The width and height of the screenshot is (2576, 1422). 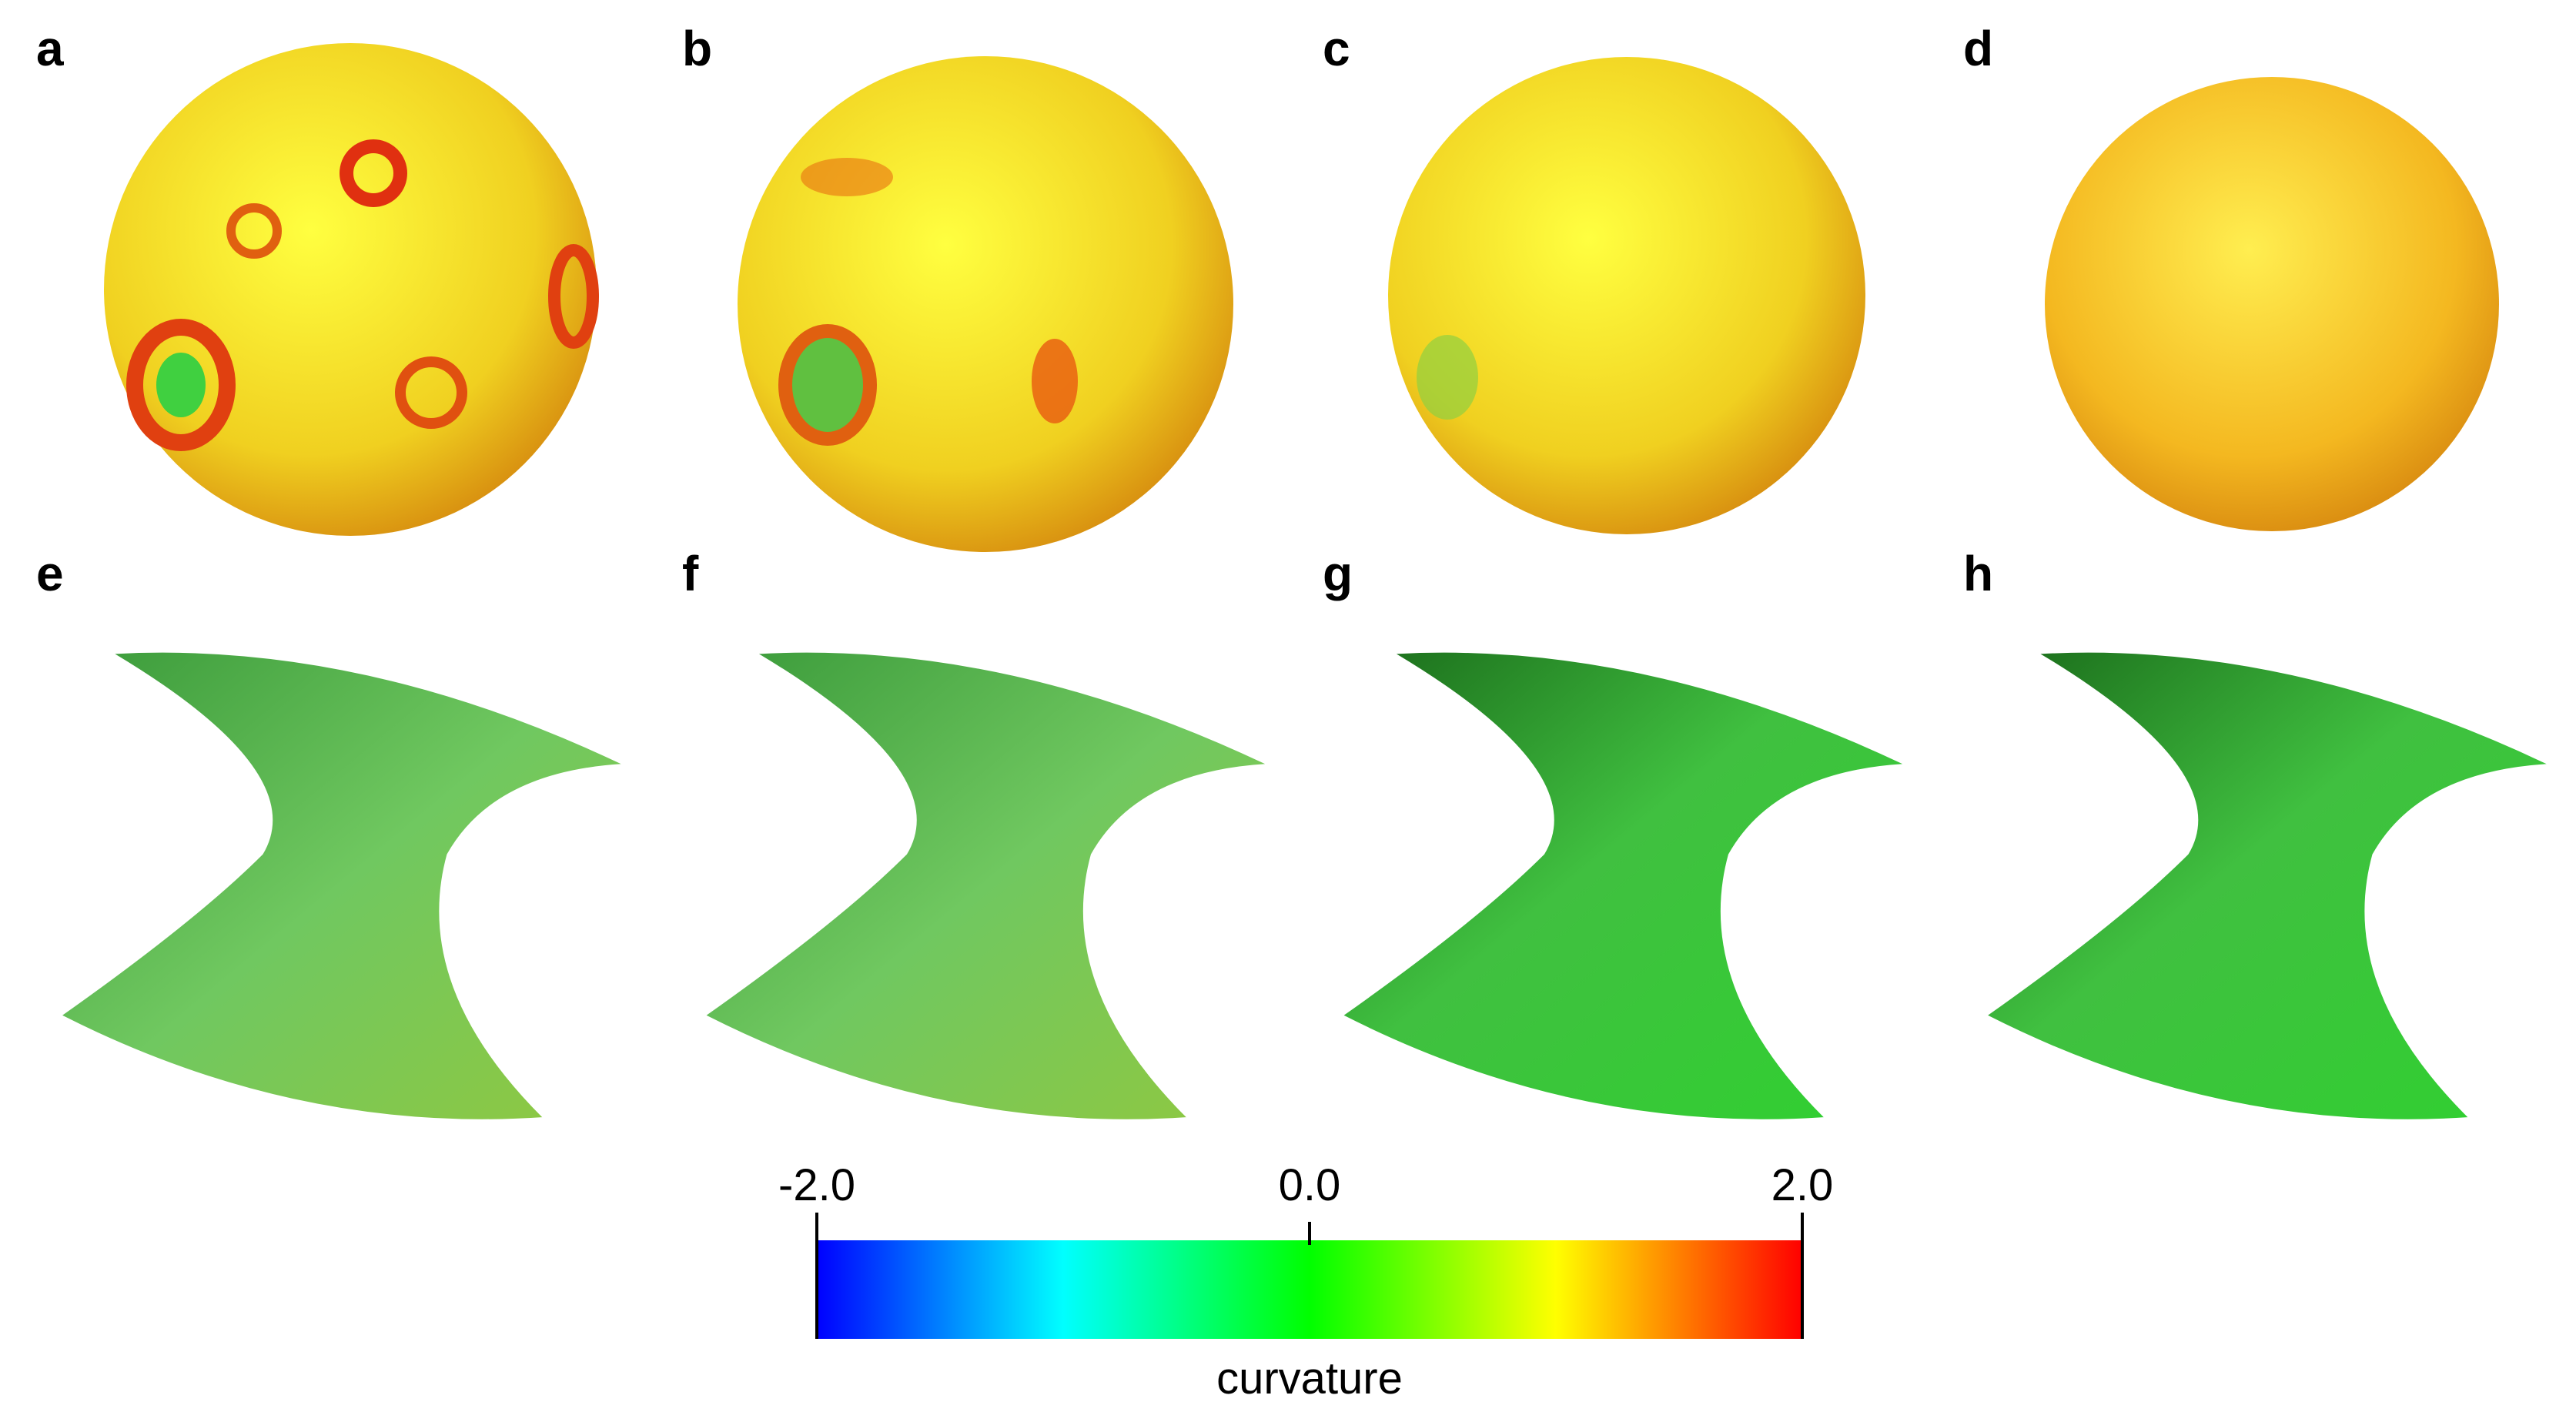 I want to click on tick-label: 2.0, so click(x=1803, y=1185).